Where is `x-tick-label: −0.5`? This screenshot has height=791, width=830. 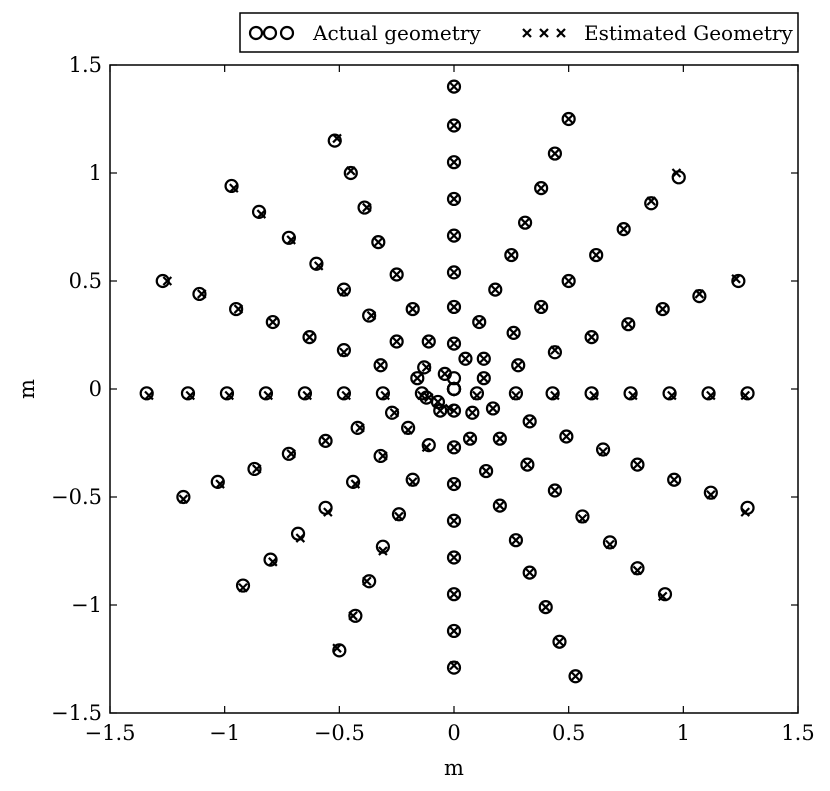 x-tick-label: −0.5 is located at coordinates (339, 733).